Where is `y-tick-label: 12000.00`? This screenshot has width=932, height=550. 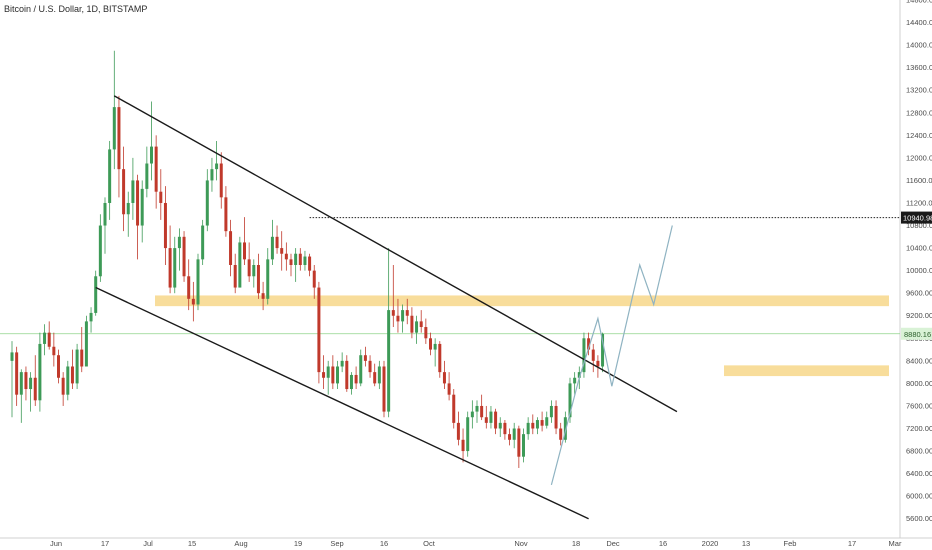 y-tick-label: 12000.00 is located at coordinates (919, 157).